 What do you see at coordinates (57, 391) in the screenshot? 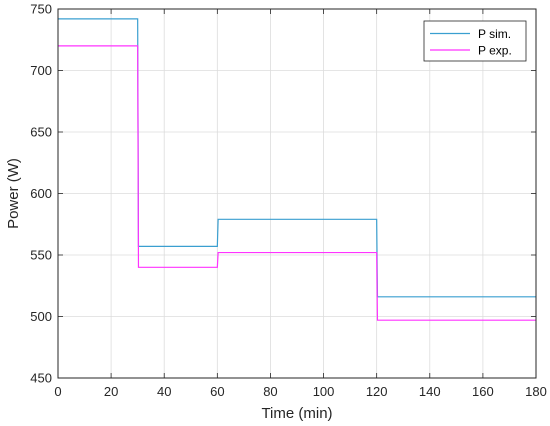
I see `x-tick-label: 0` at bounding box center [57, 391].